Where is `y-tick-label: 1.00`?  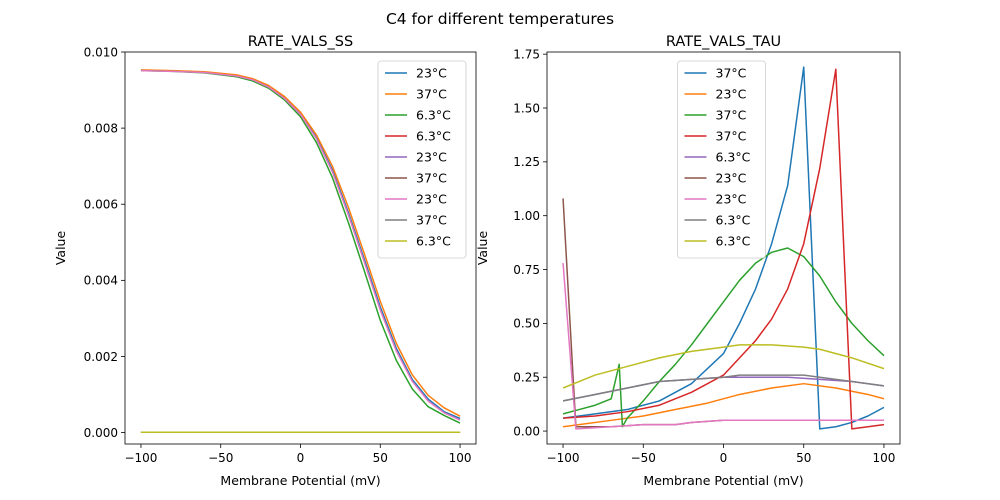 y-tick-label: 1.00 is located at coordinates (526, 216).